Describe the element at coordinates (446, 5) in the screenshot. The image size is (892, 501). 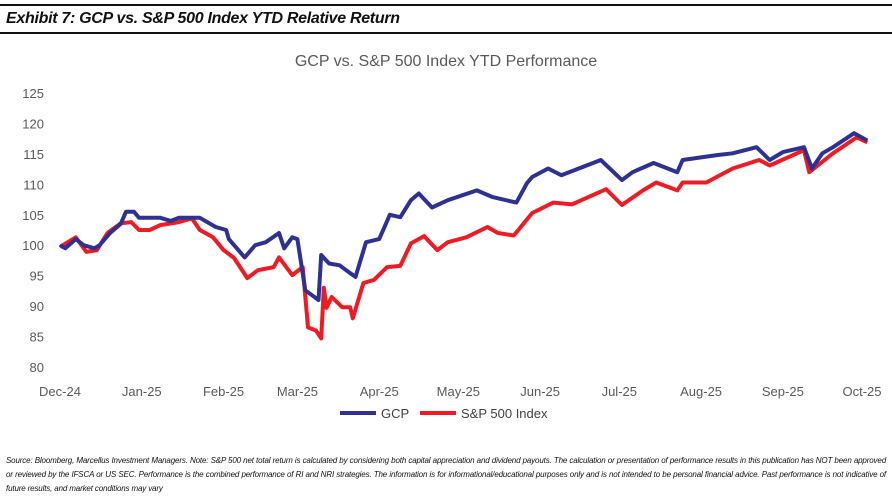
I see `top-rule` at that location.